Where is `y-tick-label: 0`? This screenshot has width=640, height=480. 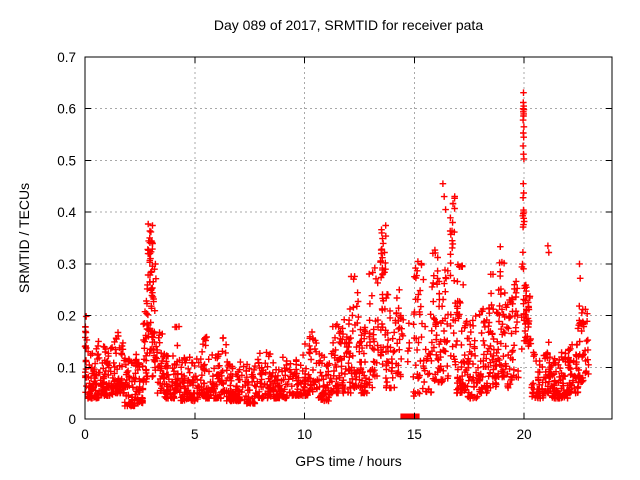
y-tick-label: 0 is located at coordinates (72, 419).